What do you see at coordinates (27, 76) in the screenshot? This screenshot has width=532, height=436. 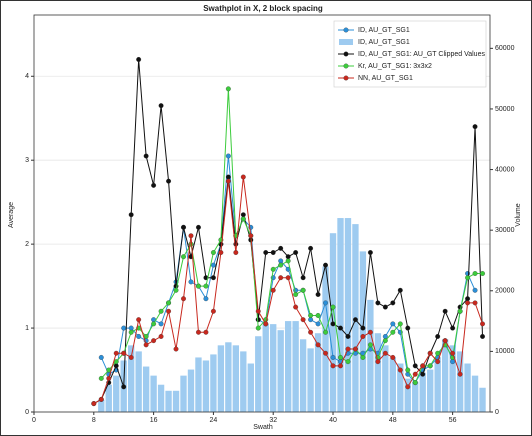 I see `y-tick-label: 4` at bounding box center [27, 76].